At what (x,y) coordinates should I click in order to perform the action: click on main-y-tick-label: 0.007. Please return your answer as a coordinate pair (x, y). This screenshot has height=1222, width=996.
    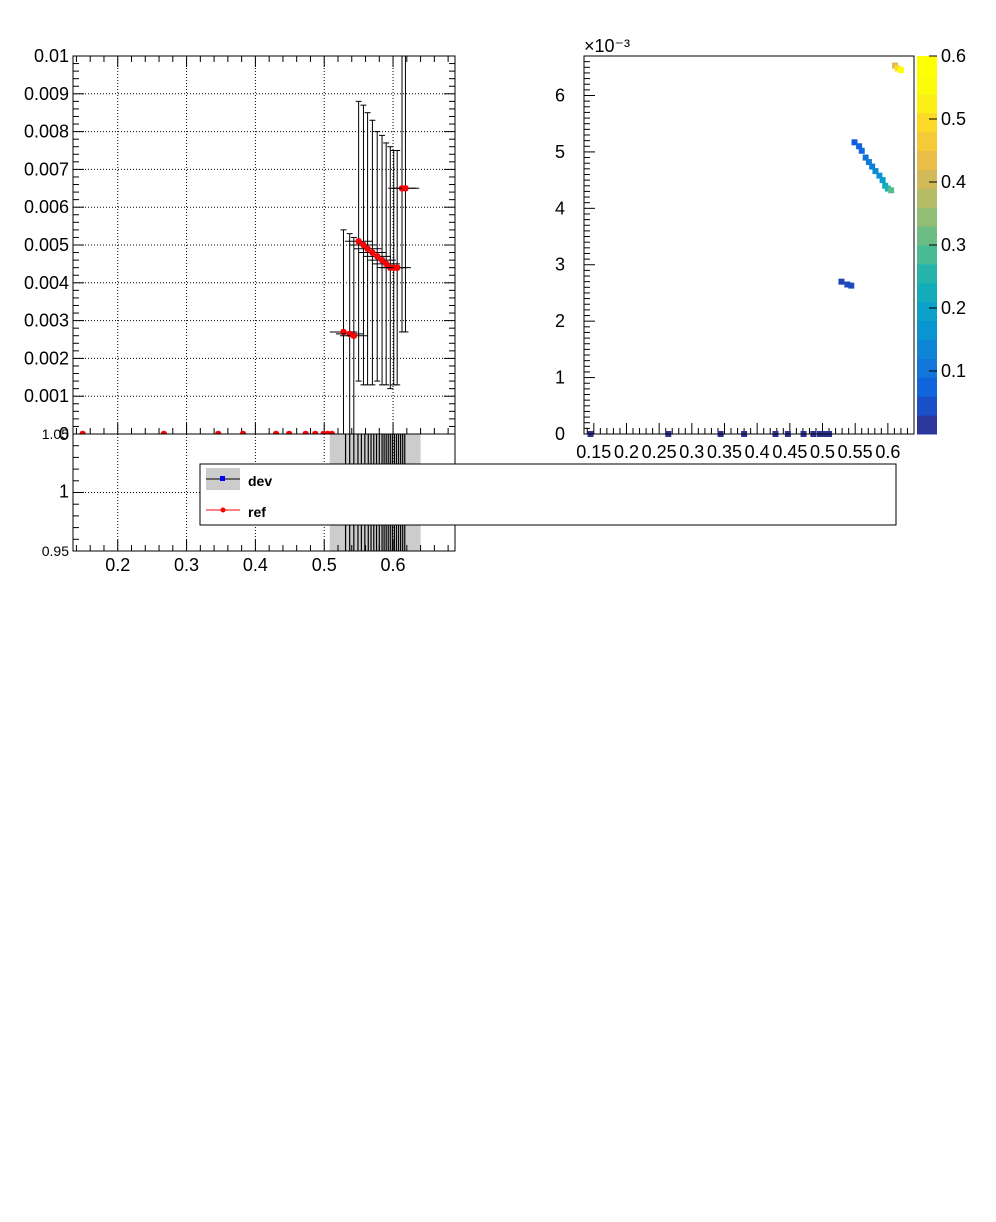
    Looking at the image, I should click on (46, 169).